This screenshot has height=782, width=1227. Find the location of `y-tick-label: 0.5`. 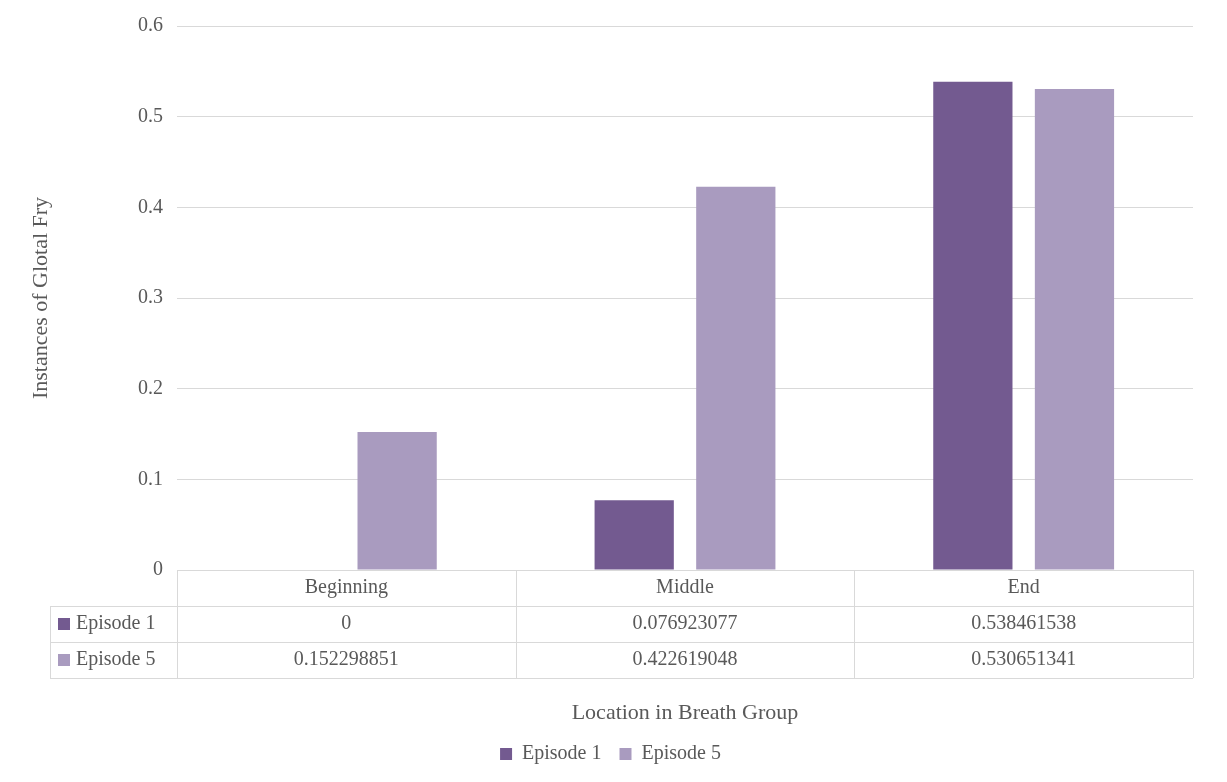

y-tick-label: 0.5 is located at coordinates (150, 114).